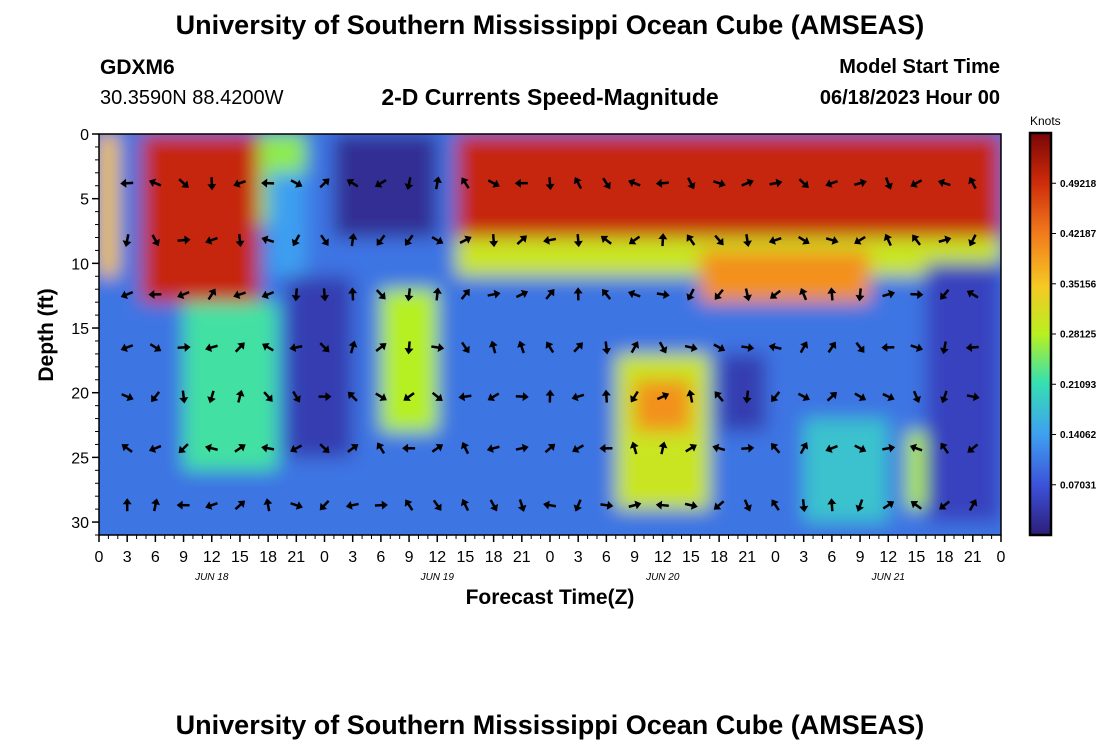 This screenshot has height=750, width=1100. Describe the element at coordinates (84, 200) in the screenshot. I see `y-tick-label: 5` at that location.